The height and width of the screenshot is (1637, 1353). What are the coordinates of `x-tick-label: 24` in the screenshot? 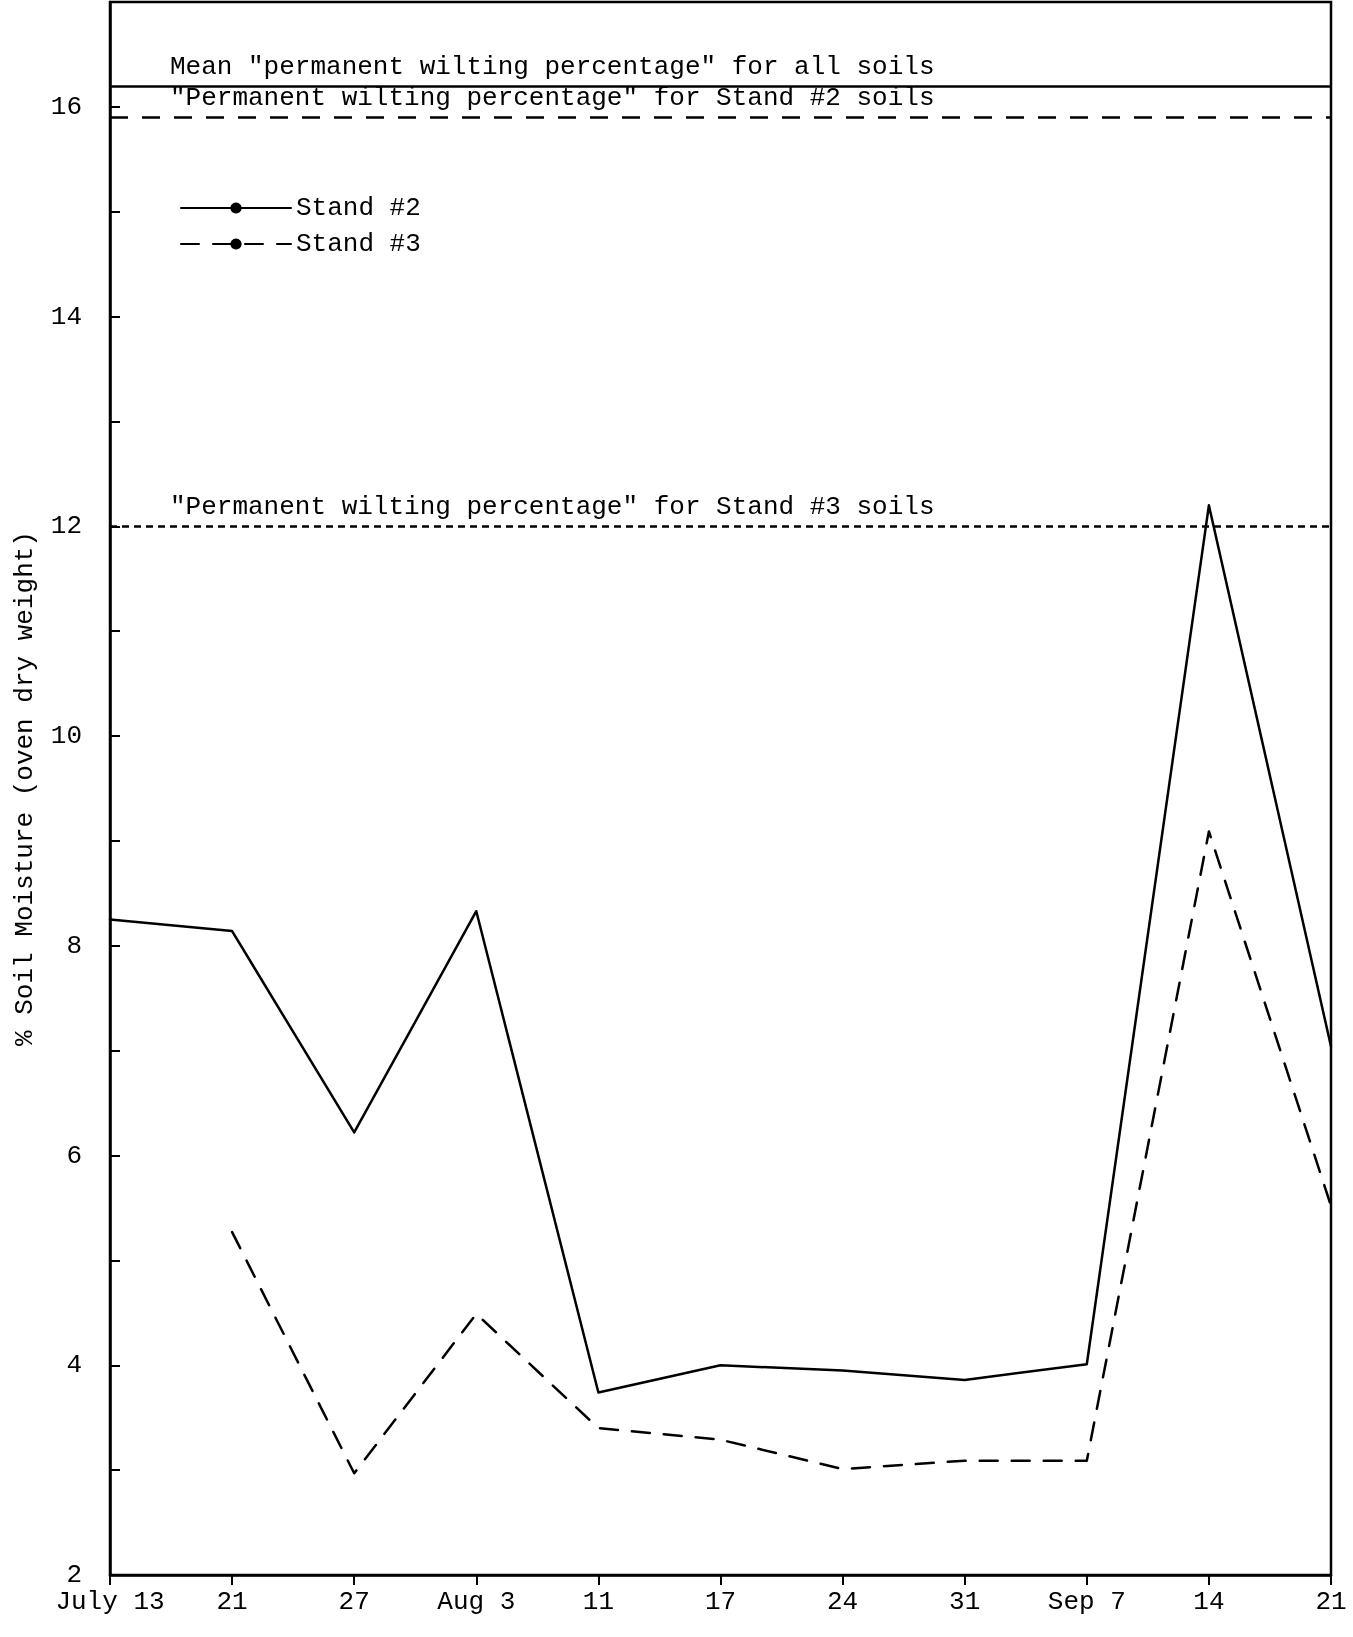 It's located at (842, 1602).